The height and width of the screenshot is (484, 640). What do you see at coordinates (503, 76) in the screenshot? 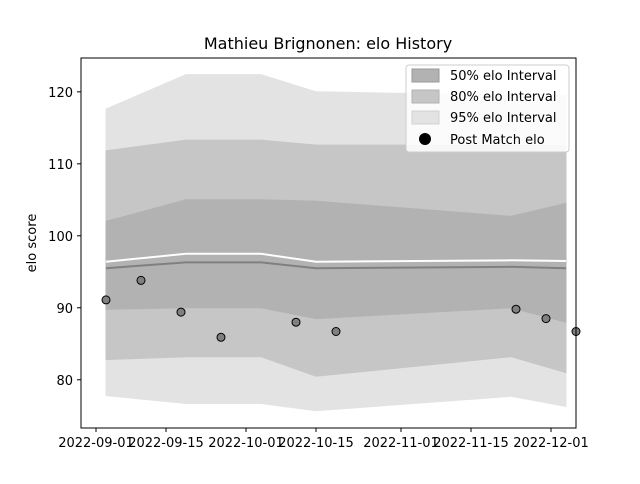
I see `legend-label-50: 50% elo Interval` at bounding box center [503, 76].